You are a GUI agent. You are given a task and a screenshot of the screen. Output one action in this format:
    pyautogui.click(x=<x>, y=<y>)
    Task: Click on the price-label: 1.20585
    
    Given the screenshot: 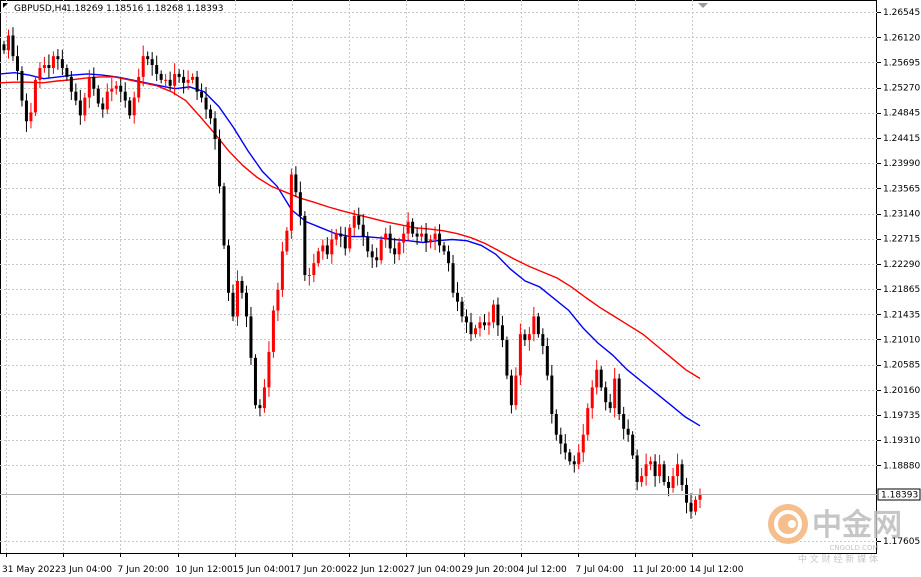 What is the action you would take?
    pyautogui.click(x=901, y=366)
    